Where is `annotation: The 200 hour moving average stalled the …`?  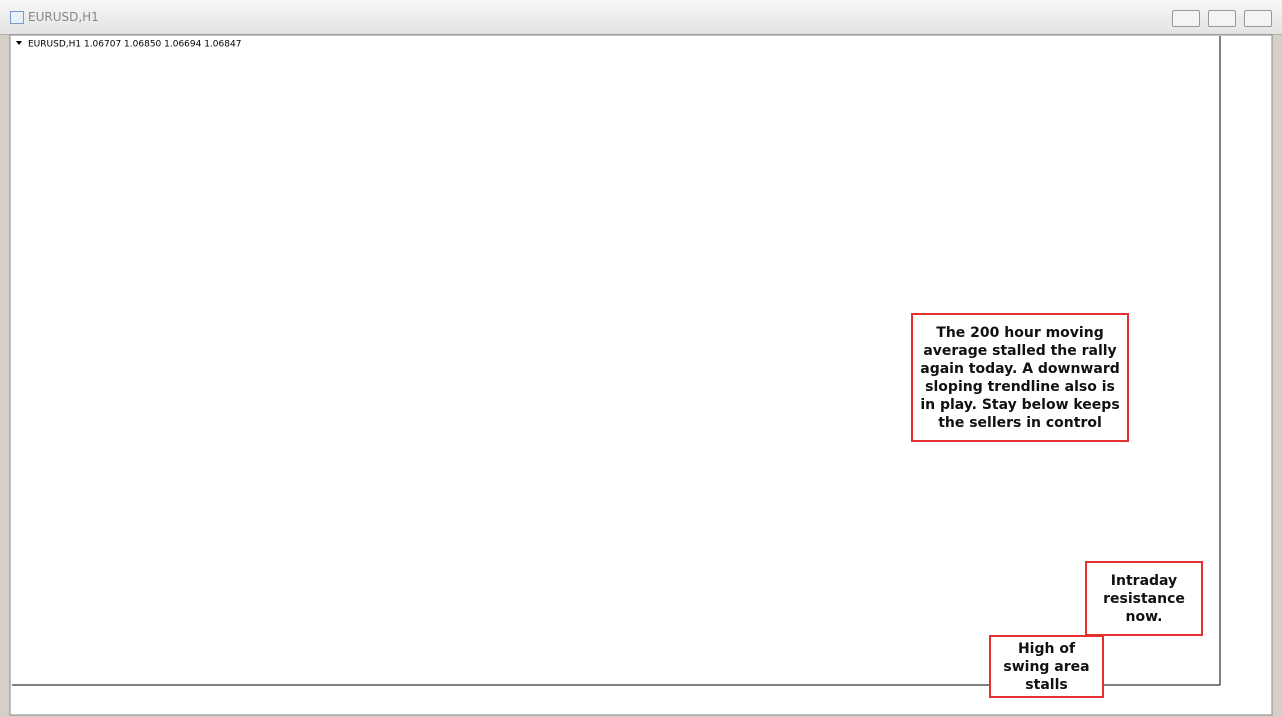 annotation: The 200 hour moving average stalled the … is located at coordinates (1020, 377).